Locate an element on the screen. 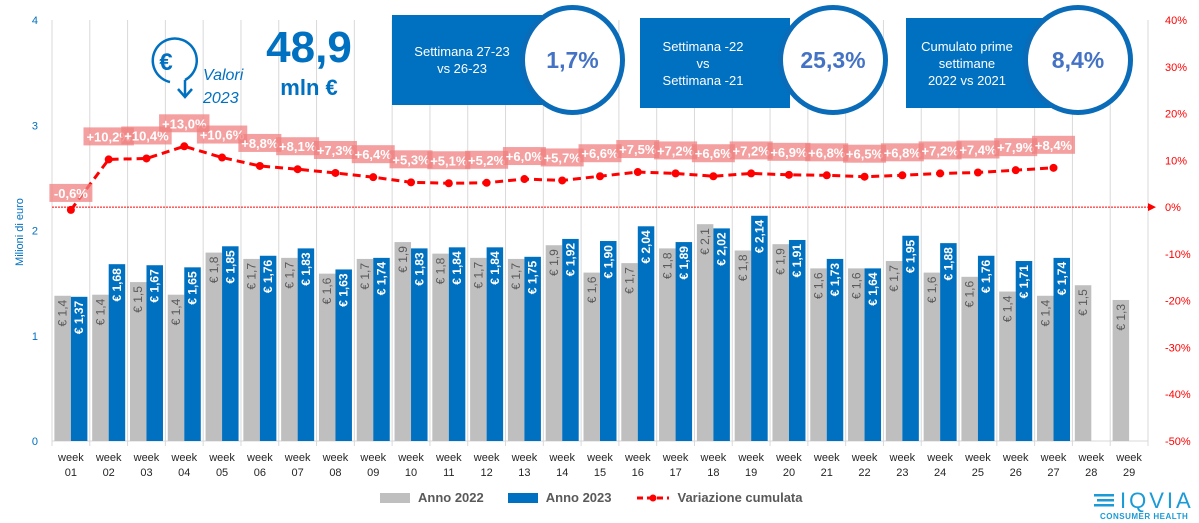  variation-label: +6,9% is located at coordinates (789, 152).